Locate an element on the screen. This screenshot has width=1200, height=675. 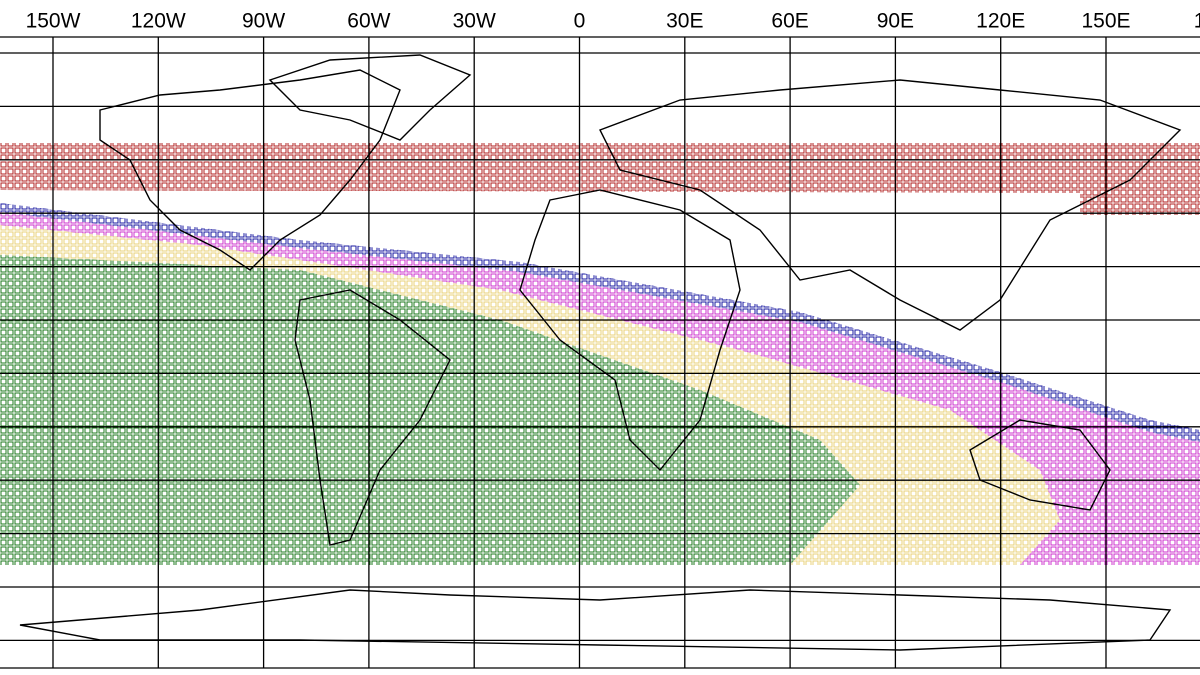
longitude-label: 30E is located at coordinates (684, 21).